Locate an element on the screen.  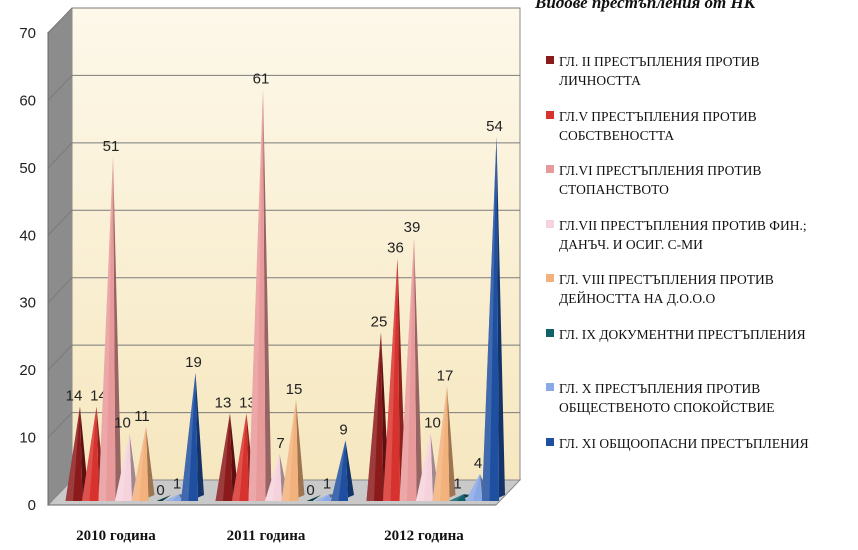
x-category-label: 2012 година is located at coordinates (424, 536).